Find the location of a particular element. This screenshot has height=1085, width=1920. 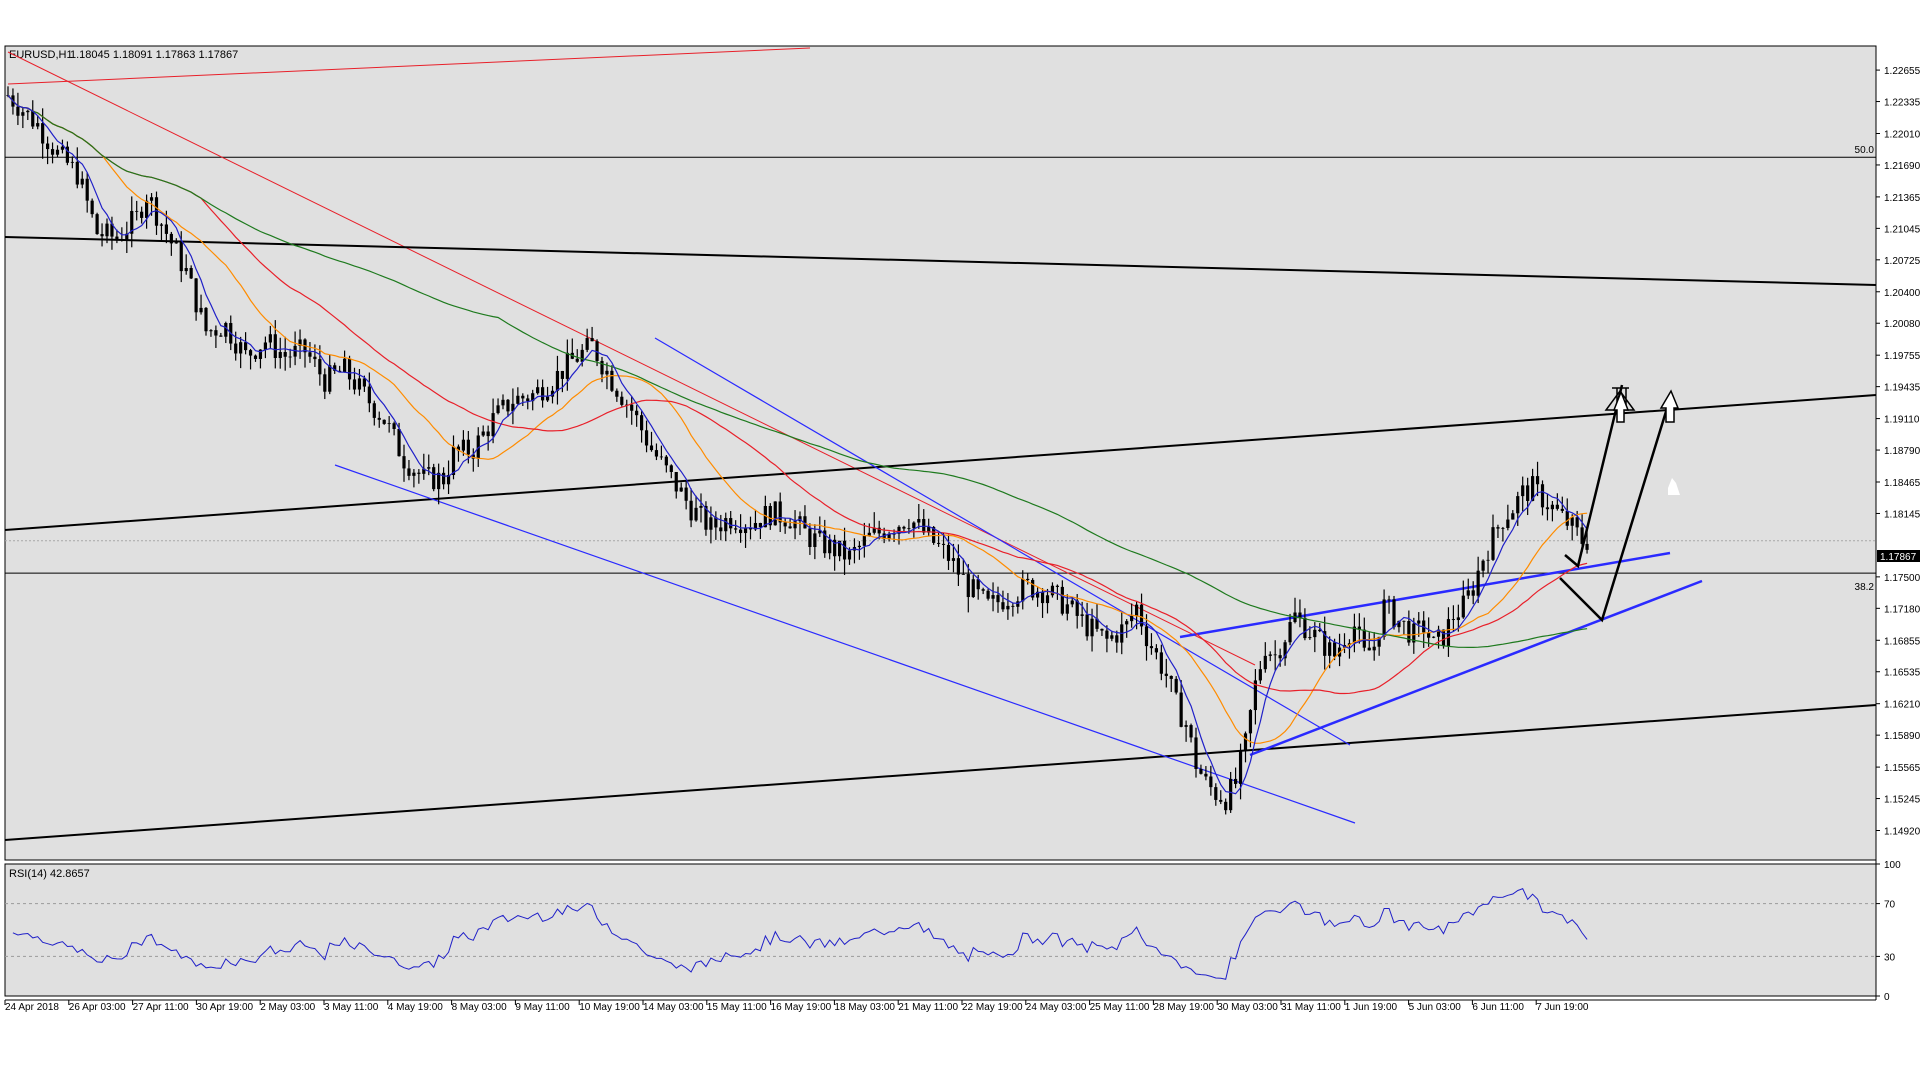

blue-wedge-upper-line is located at coordinates (1425, 595).